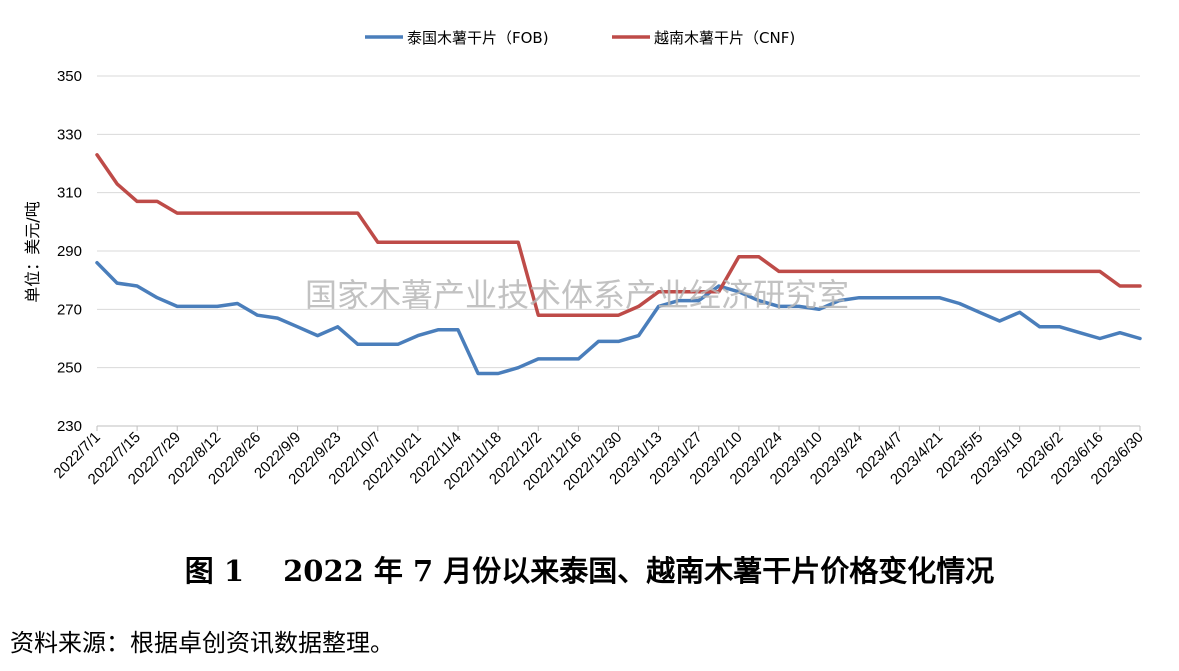 Image resolution: width=1179 pixels, height=671 pixels. I want to click on y-tick-label: 330, so click(69, 134).